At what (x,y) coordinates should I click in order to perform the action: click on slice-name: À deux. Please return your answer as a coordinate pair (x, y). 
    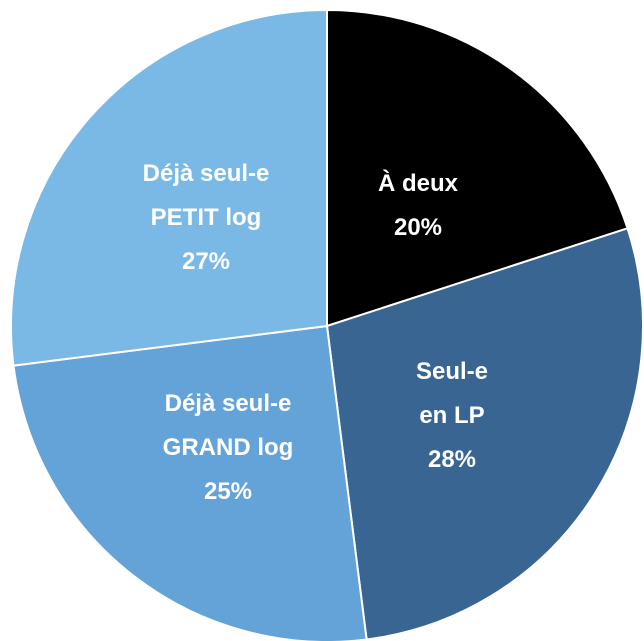
    Looking at the image, I should click on (418, 183).